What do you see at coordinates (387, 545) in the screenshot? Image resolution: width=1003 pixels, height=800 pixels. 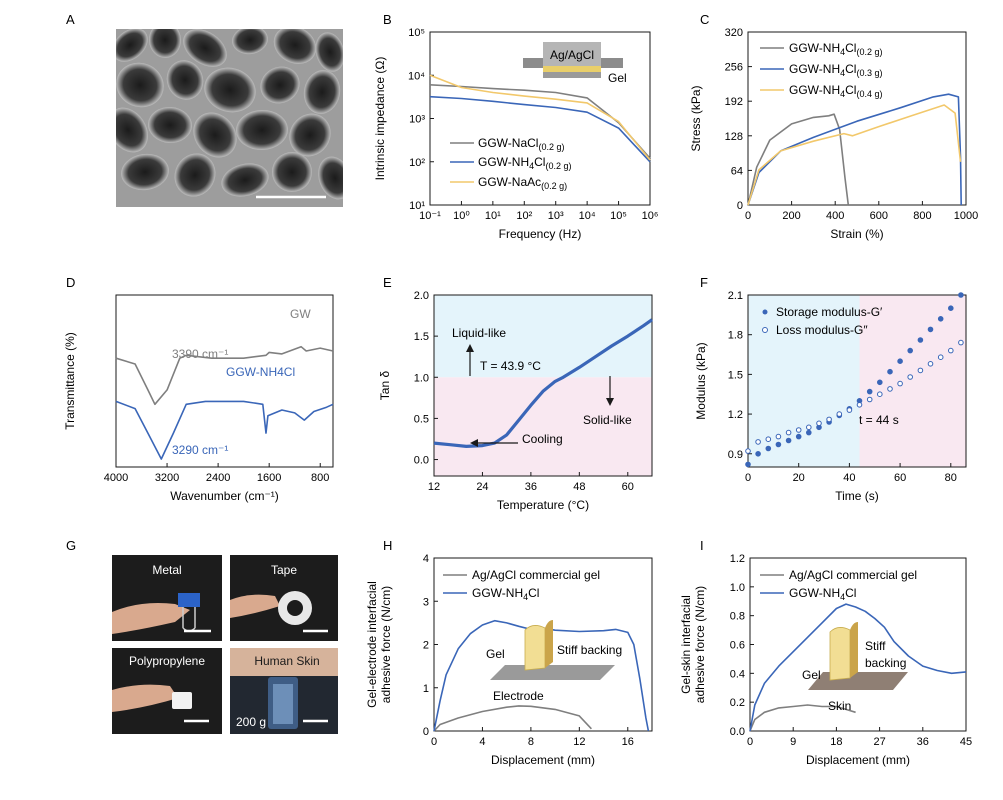 I see `panel-letter-h: H` at bounding box center [387, 545].